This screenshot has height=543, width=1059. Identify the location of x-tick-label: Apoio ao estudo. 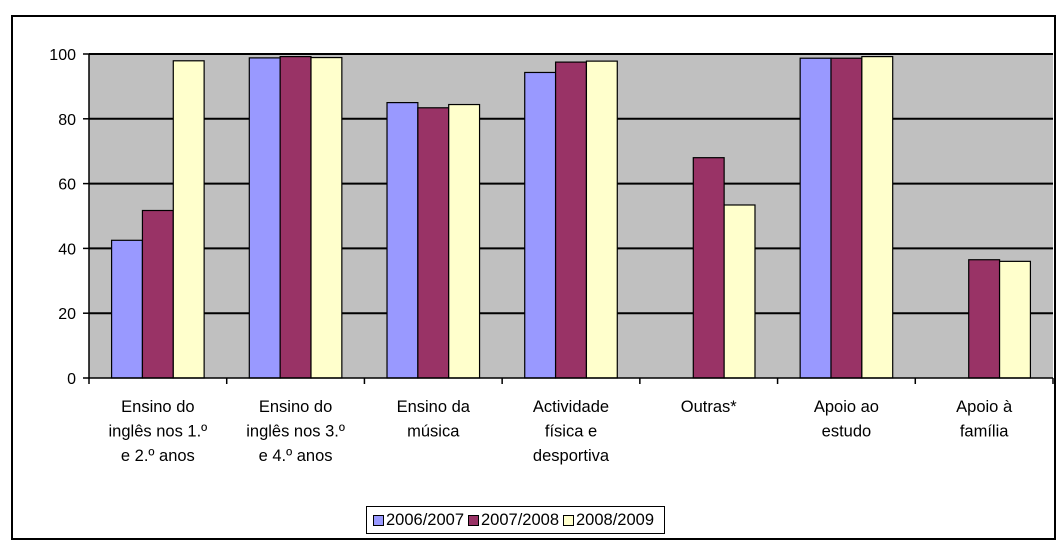
(846, 419).